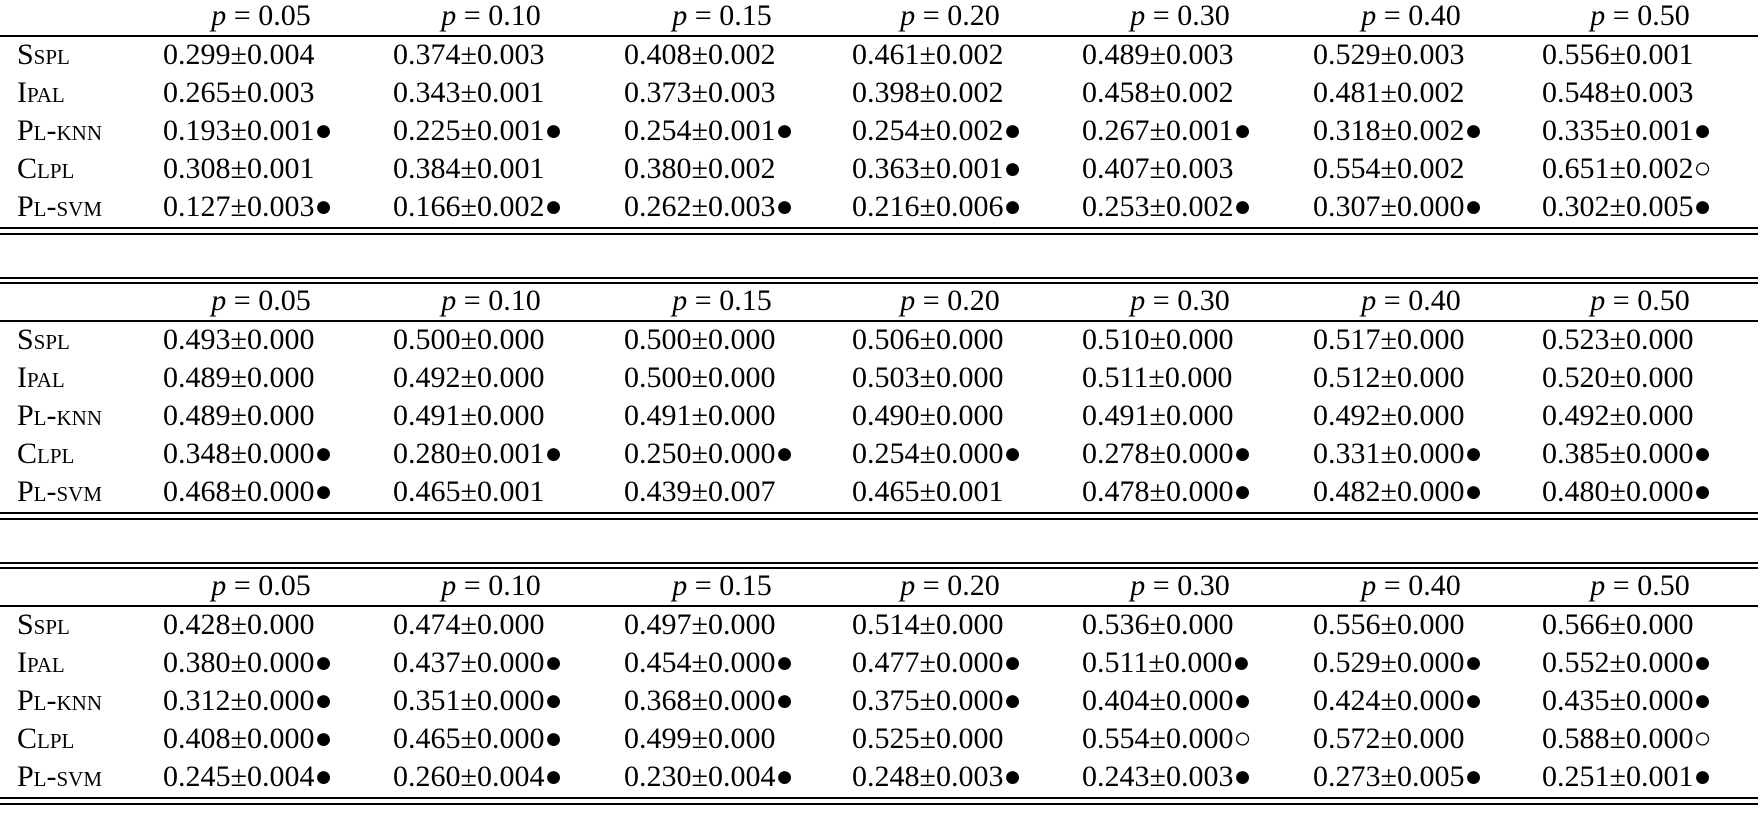 This screenshot has width=1762, height=822. Describe the element at coordinates (700, 92) in the screenshot. I see `table-cell: 0.373±0.003` at that location.